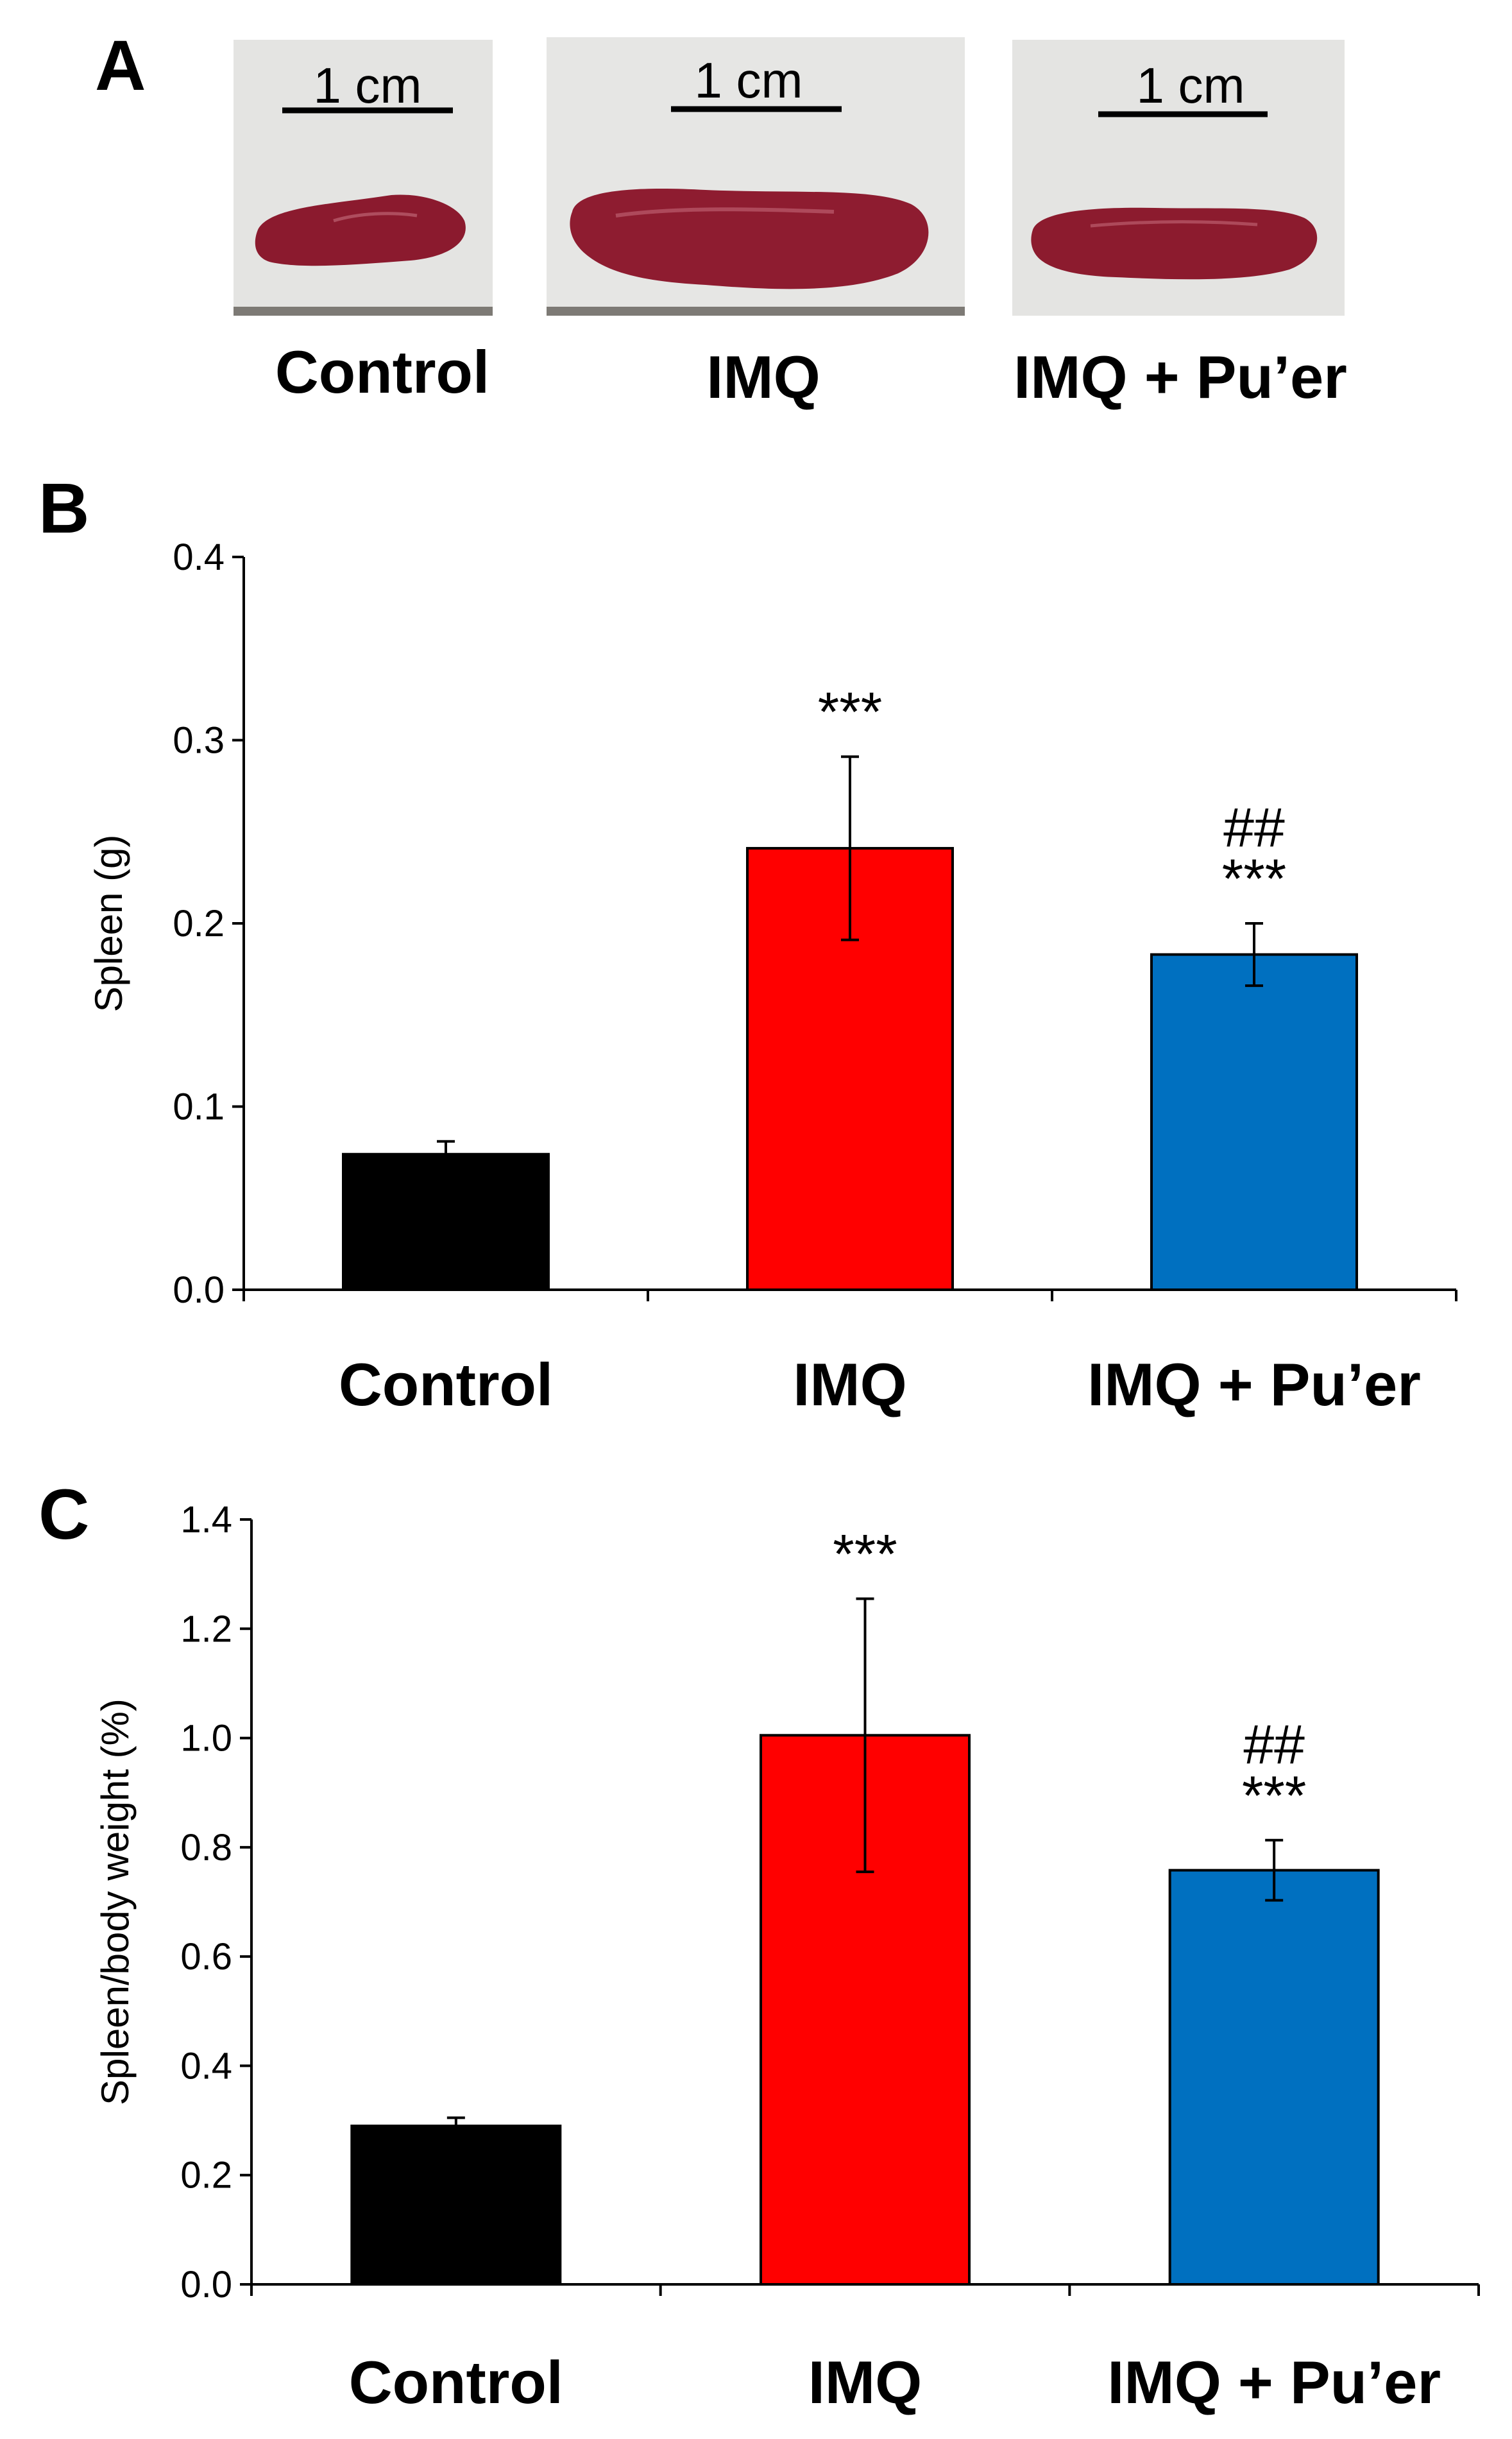 Image resolution: width=1512 pixels, height=2439 pixels. I want to click on photo-control-background, so click(363, 178).